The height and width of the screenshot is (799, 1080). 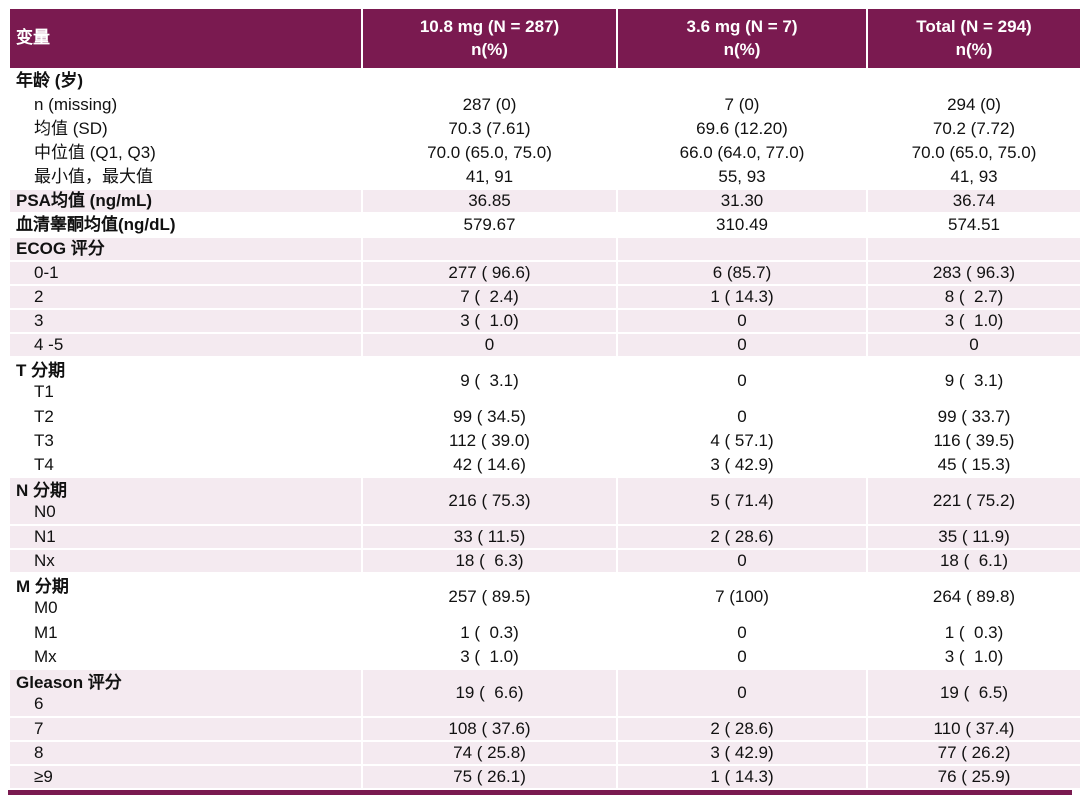 What do you see at coordinates (185, 177) in the screenshot?
I see `row-label-cell: 最小值，最大值` at bounding box center [185, 177].